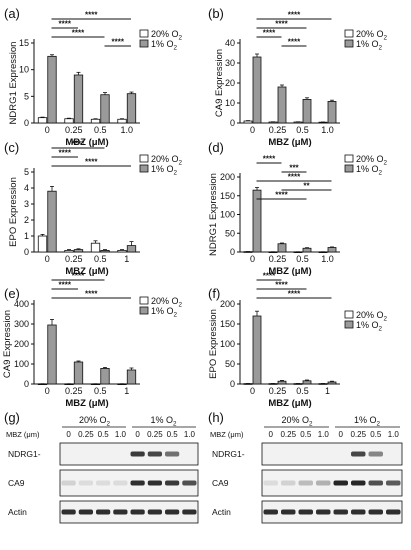 The height and width of the screenshot is (550, 411). I want to click on legend-label-20-o2: 20% O2, so click(167, 302).